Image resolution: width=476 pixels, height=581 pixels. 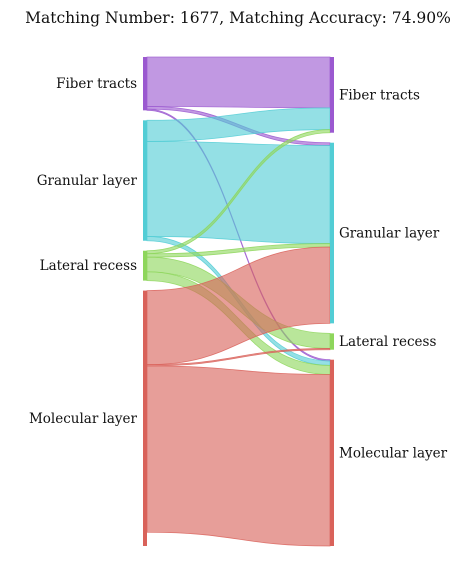 I want to click on right-node-granular-layer, so click(x=332, y=233).